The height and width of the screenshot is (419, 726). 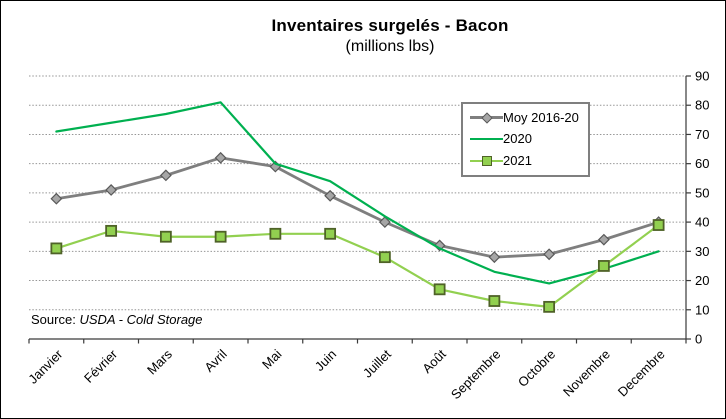 I want to click on legend-swatch-2021, so click(x=486, y=161).